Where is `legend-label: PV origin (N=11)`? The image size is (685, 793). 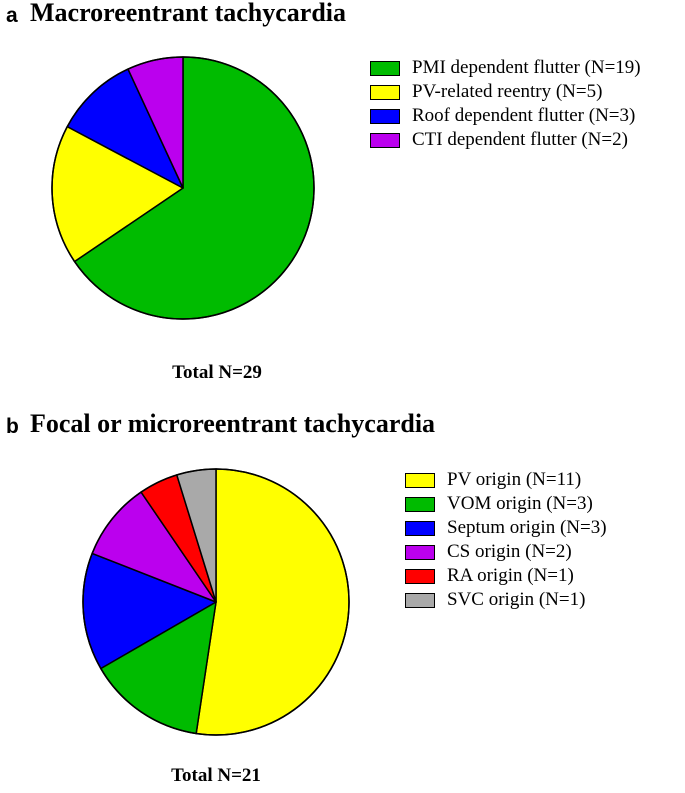 legend-label: PV origin (N=11) is located at coordinates (514, 479).